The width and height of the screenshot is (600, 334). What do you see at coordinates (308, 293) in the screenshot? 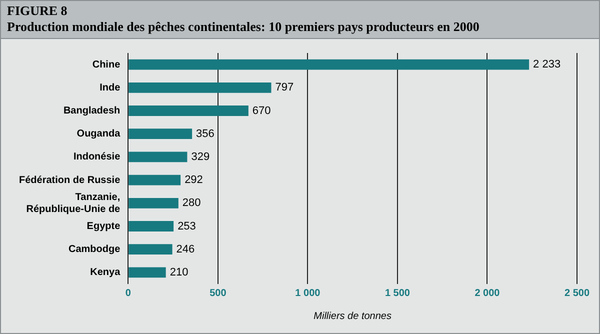
I see `x-tick-label: 1 000` at bounding box center [308, 293].